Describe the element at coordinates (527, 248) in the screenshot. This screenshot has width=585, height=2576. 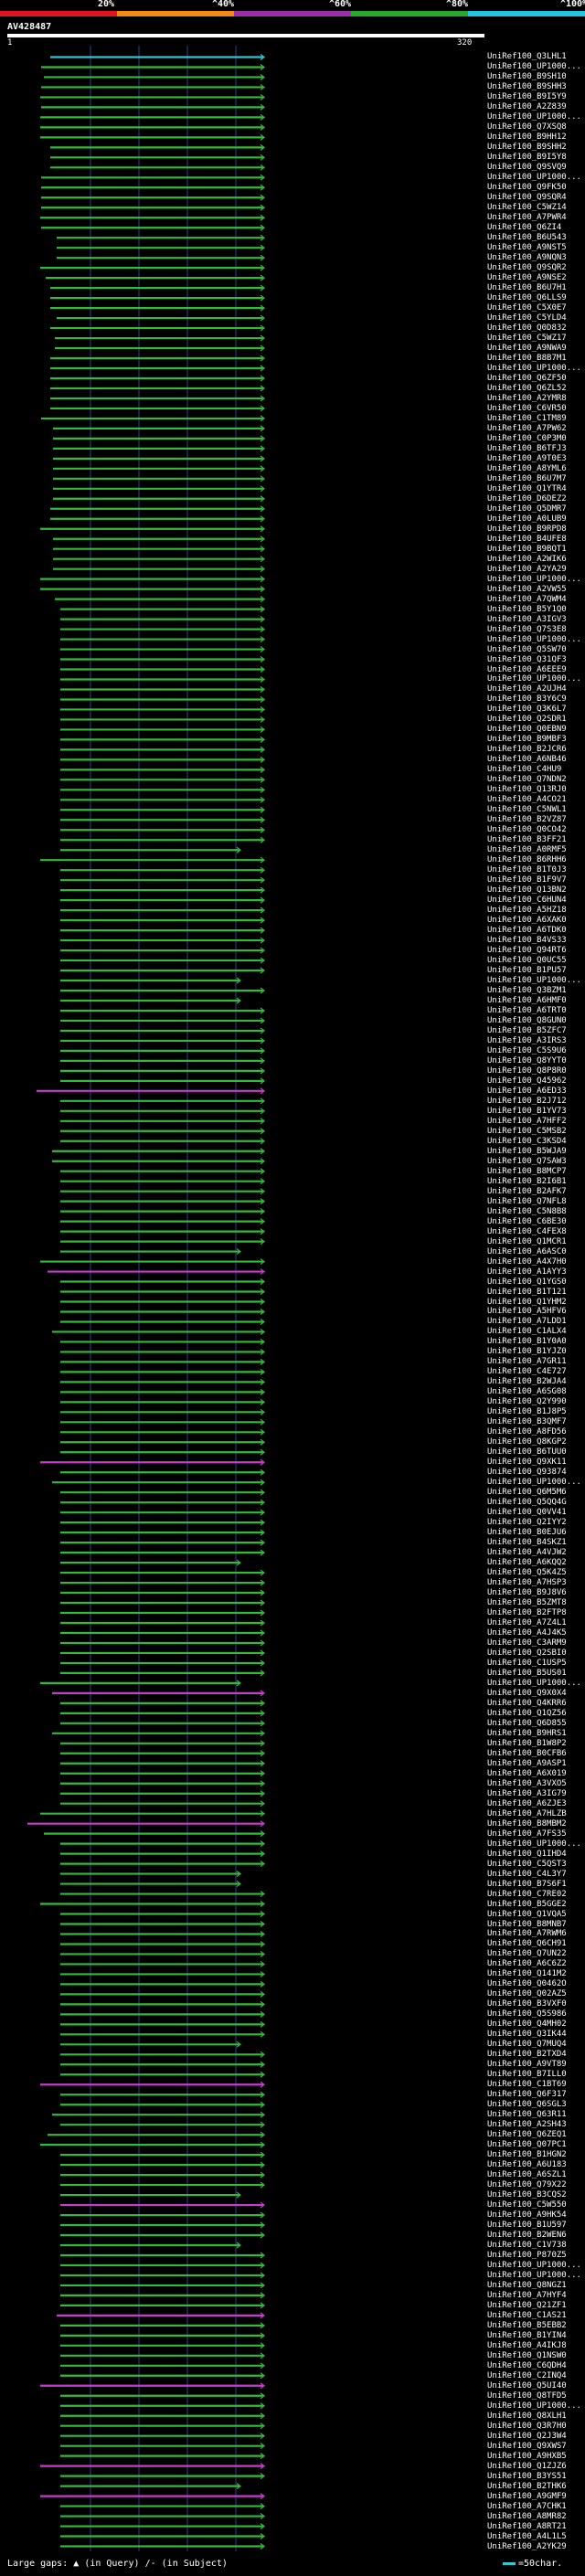
I see `hit-name: UniRef100_A9NST5` at that location.